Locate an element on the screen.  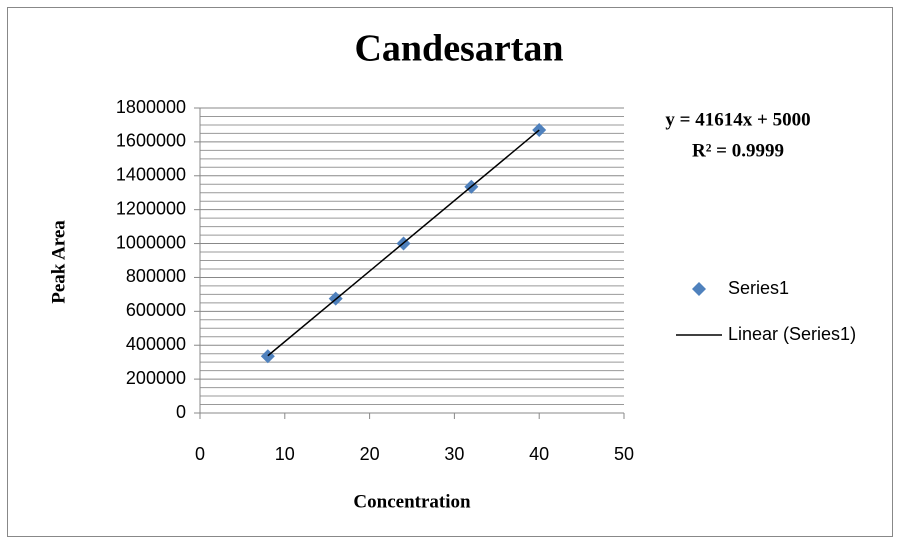
y-tick-label: 0 is located at coordinates (181, 412).